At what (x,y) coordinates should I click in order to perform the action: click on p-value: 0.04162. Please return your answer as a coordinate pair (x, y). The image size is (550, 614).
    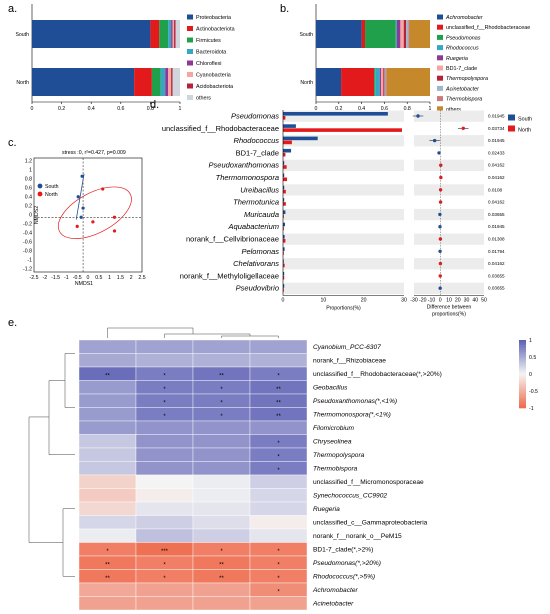
    Looking at the image, I should click on (496, 263).